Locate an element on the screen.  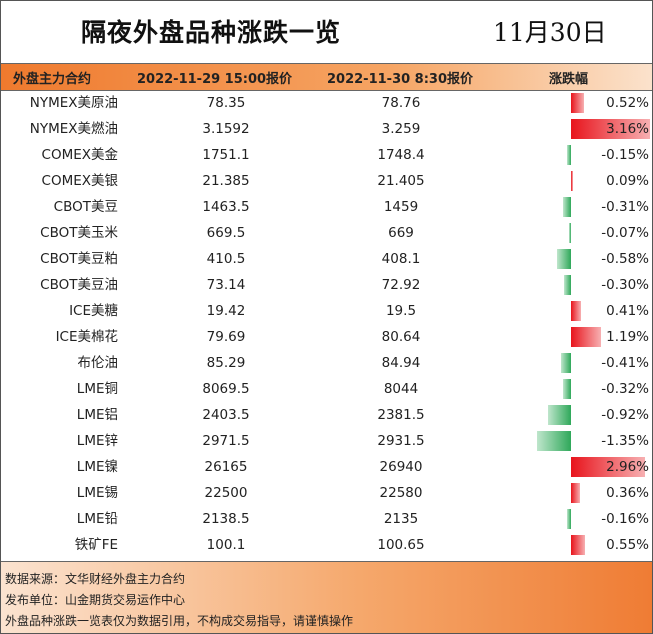
change: -0.30% is located at coordinates (625, 285).